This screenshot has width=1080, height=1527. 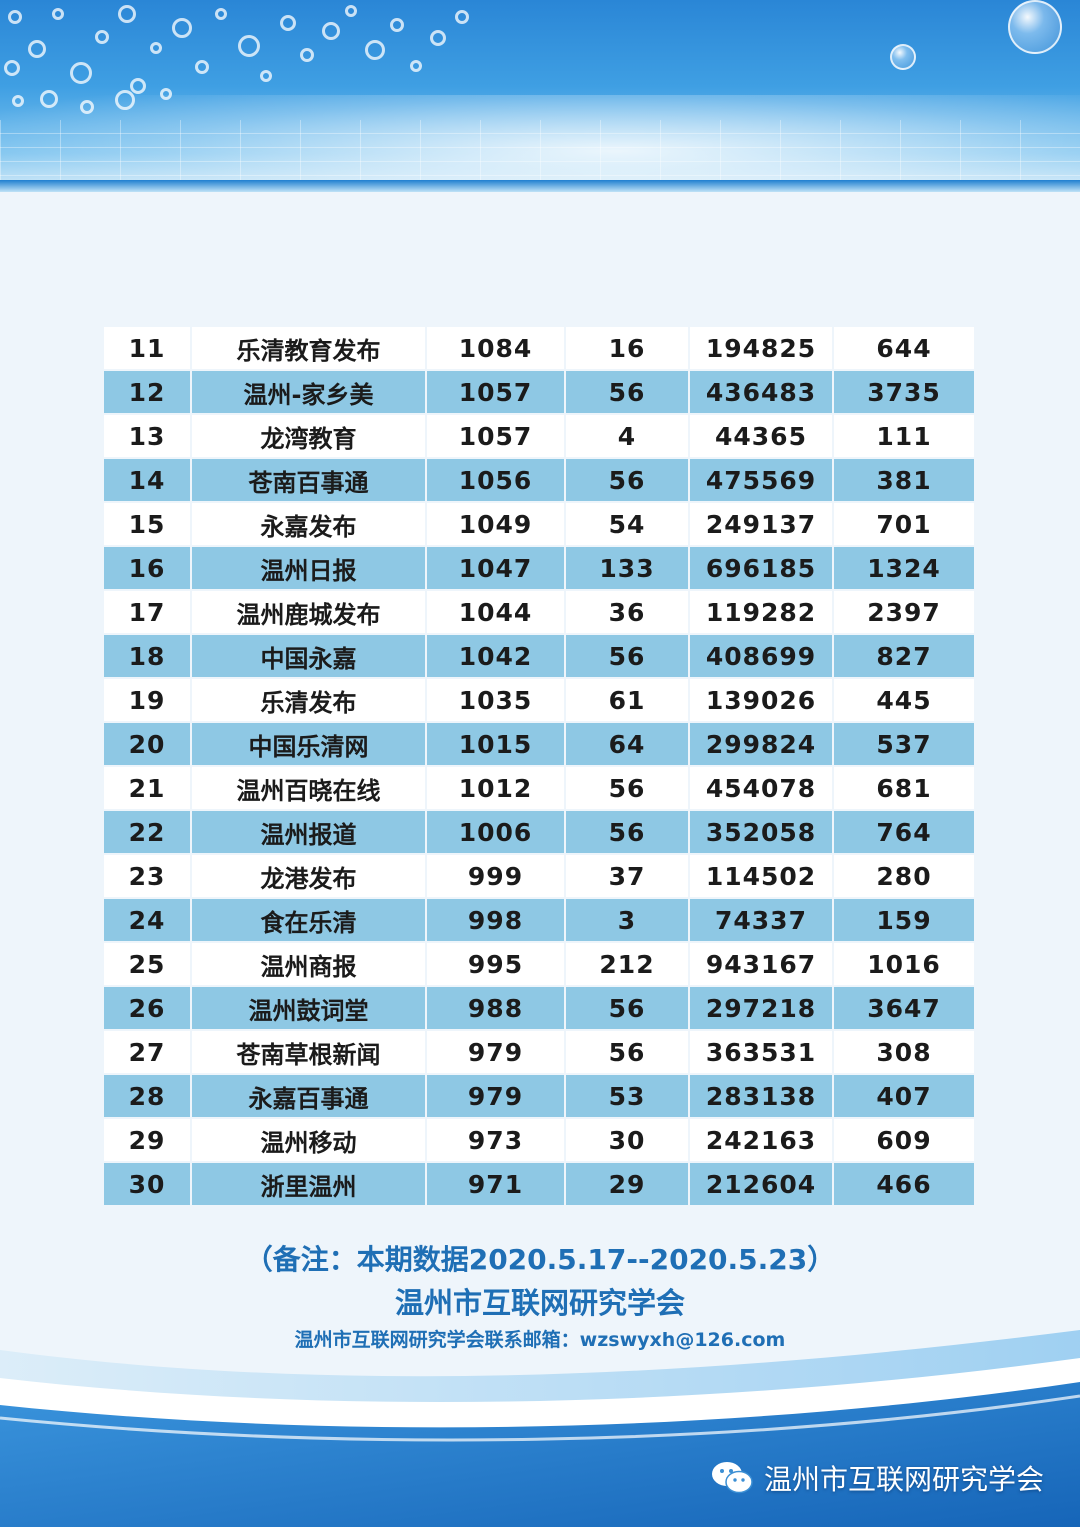 What do you see at coordinates (904, 480) in the screenshot?
I see `likes-cell: 381` at bounding box center [904, 480].